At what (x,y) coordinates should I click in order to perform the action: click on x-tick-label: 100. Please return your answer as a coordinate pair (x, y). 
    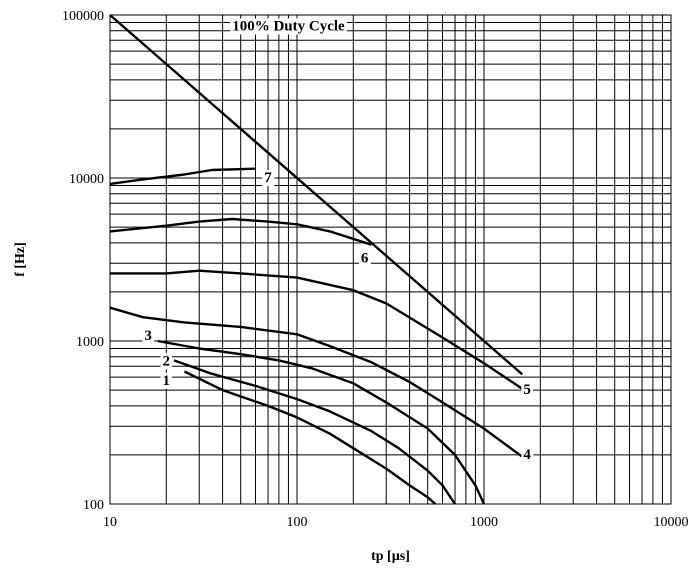
    Looking at the image, I should click on (297, 522).